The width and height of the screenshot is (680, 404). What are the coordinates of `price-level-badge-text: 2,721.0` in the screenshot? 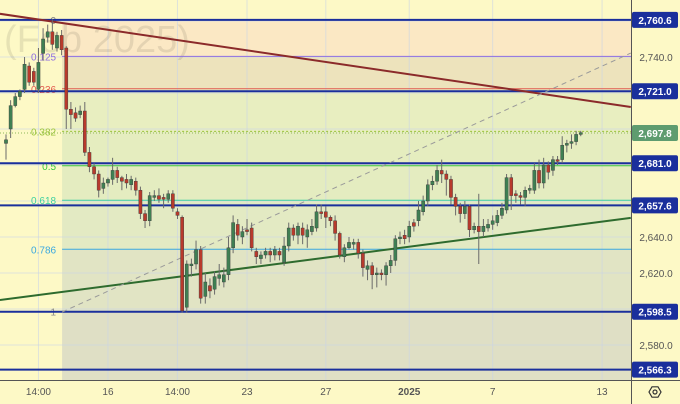 It's located at (655, 92).